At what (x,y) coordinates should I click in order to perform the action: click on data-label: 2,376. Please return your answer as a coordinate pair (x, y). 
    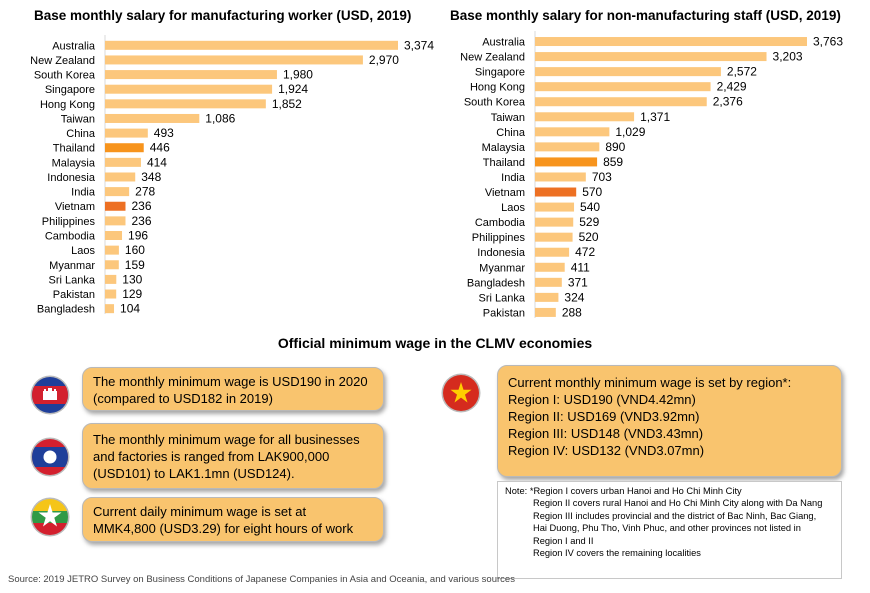
    Looking at the image, I should click on (728, 102).